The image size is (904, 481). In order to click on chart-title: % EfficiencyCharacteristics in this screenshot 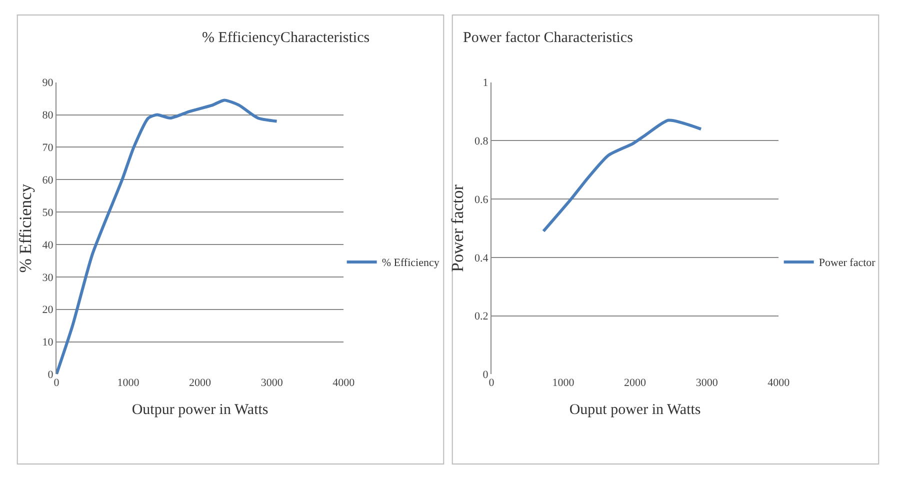, I will do `click(286, 38)`.